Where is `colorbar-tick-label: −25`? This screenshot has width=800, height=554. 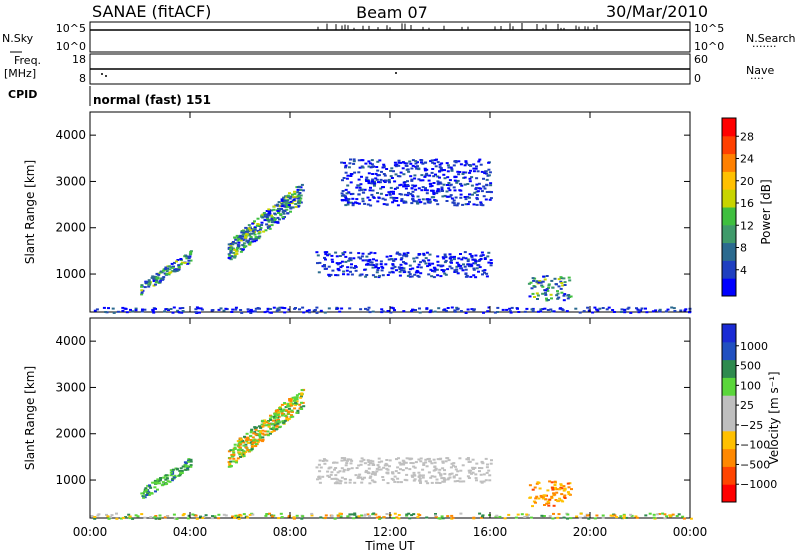
colorbar-tick-label: −25 is located at coordinates (751, 425).